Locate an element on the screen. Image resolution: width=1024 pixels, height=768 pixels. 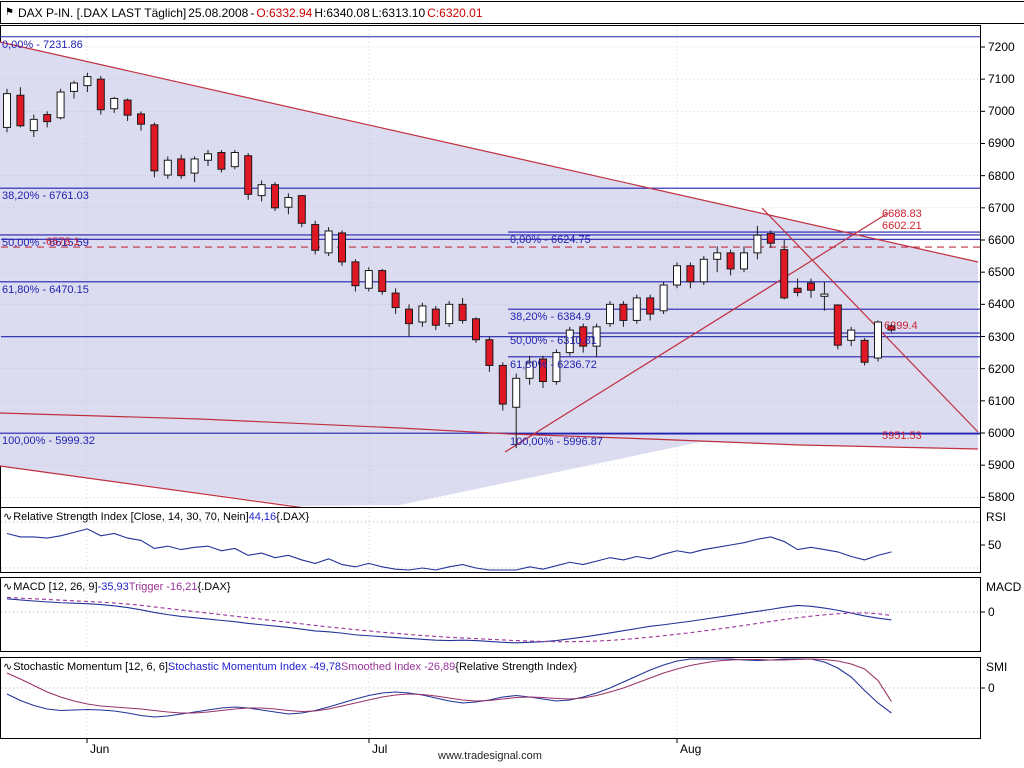
x-axis-month-label: Aug is located at coordinates (691, 749).